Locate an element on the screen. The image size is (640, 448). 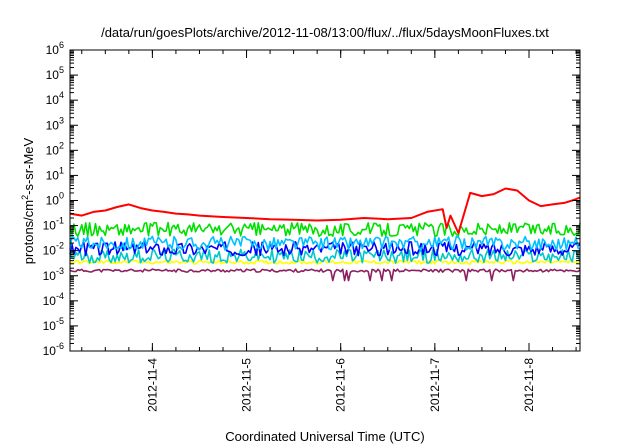
y-tick-label: 10⁴ is located at coordinates (55, 98).